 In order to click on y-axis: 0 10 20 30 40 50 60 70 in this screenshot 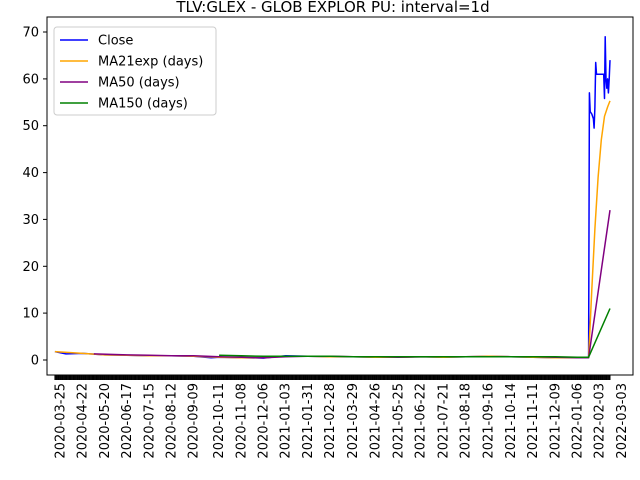, I will do `click(34, 197)`.